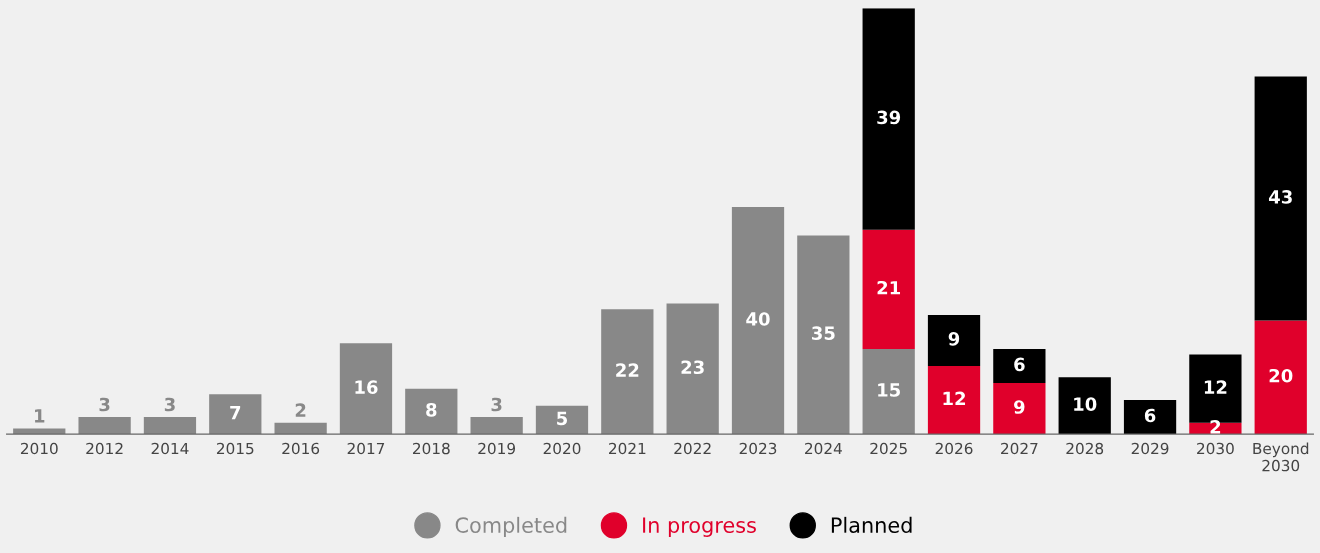  I want to click on x-tick-label: 2023, so click(758, 448).